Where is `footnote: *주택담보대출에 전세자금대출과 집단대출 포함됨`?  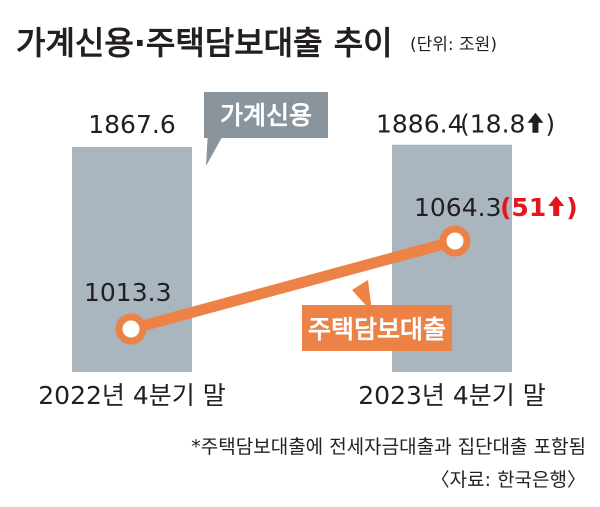 footnote: *주택담보대출에 전세자금대출과 집단대출 포함됨 is located at coordinates (388, 447).